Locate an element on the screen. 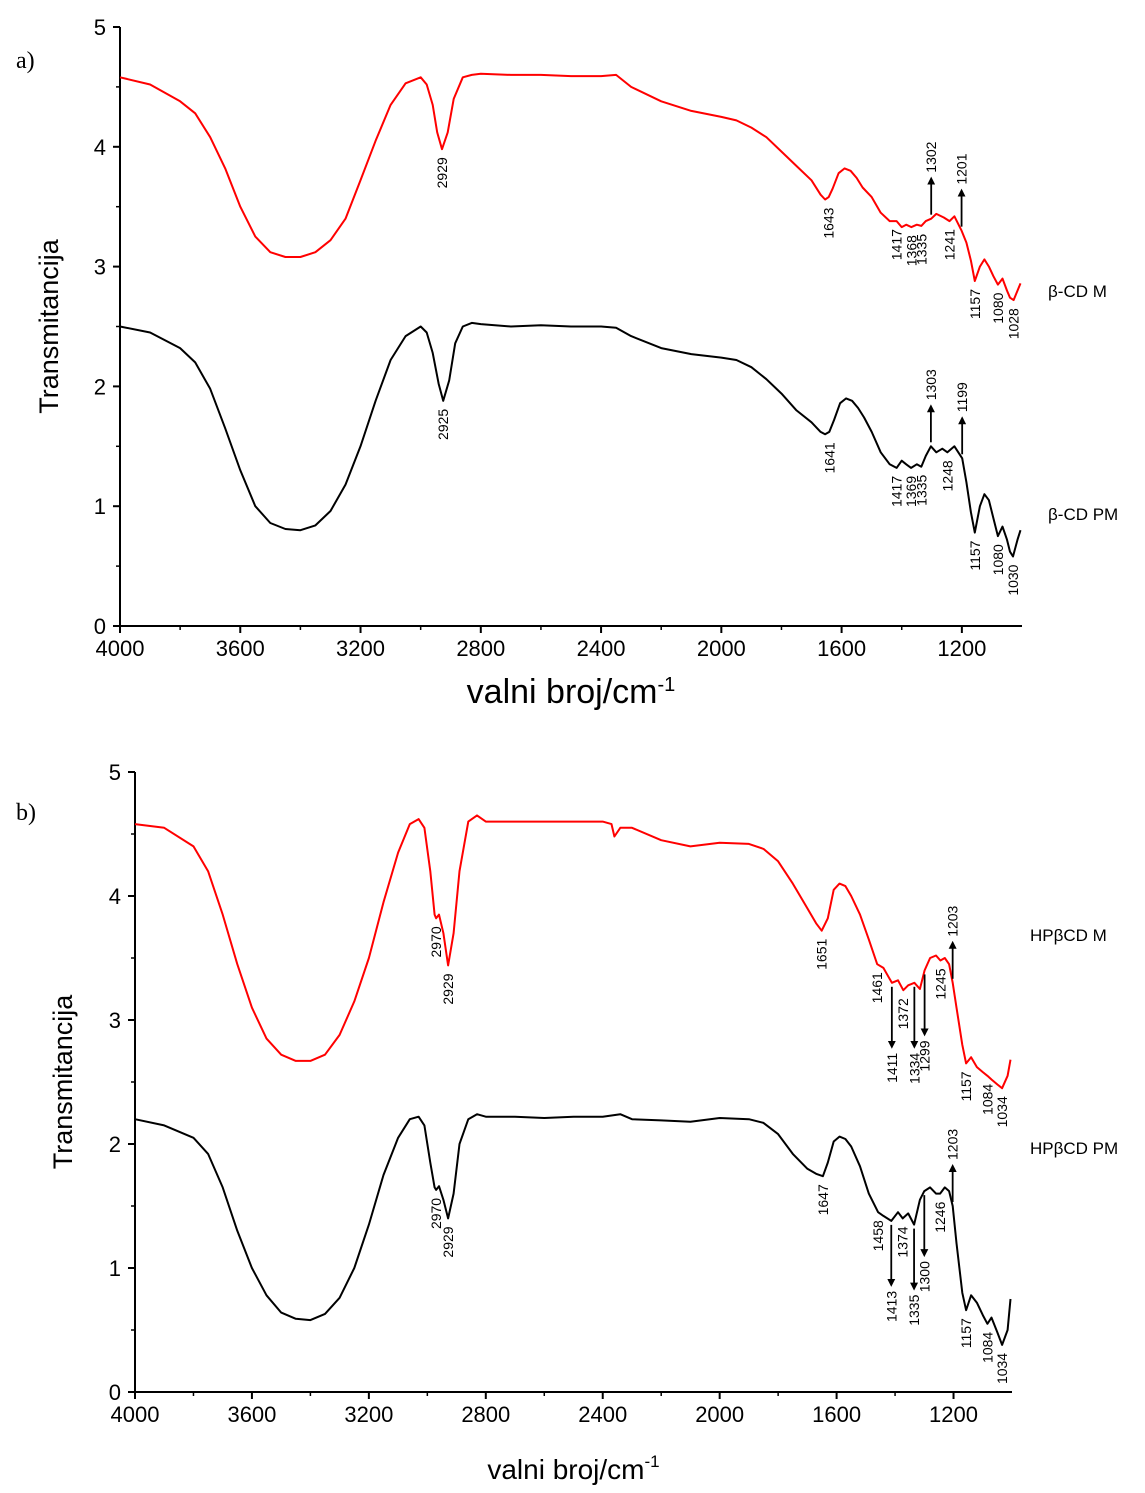  series-label-hpbcd-pm: HPβCD PM is located at coordinates (1074, 1148).